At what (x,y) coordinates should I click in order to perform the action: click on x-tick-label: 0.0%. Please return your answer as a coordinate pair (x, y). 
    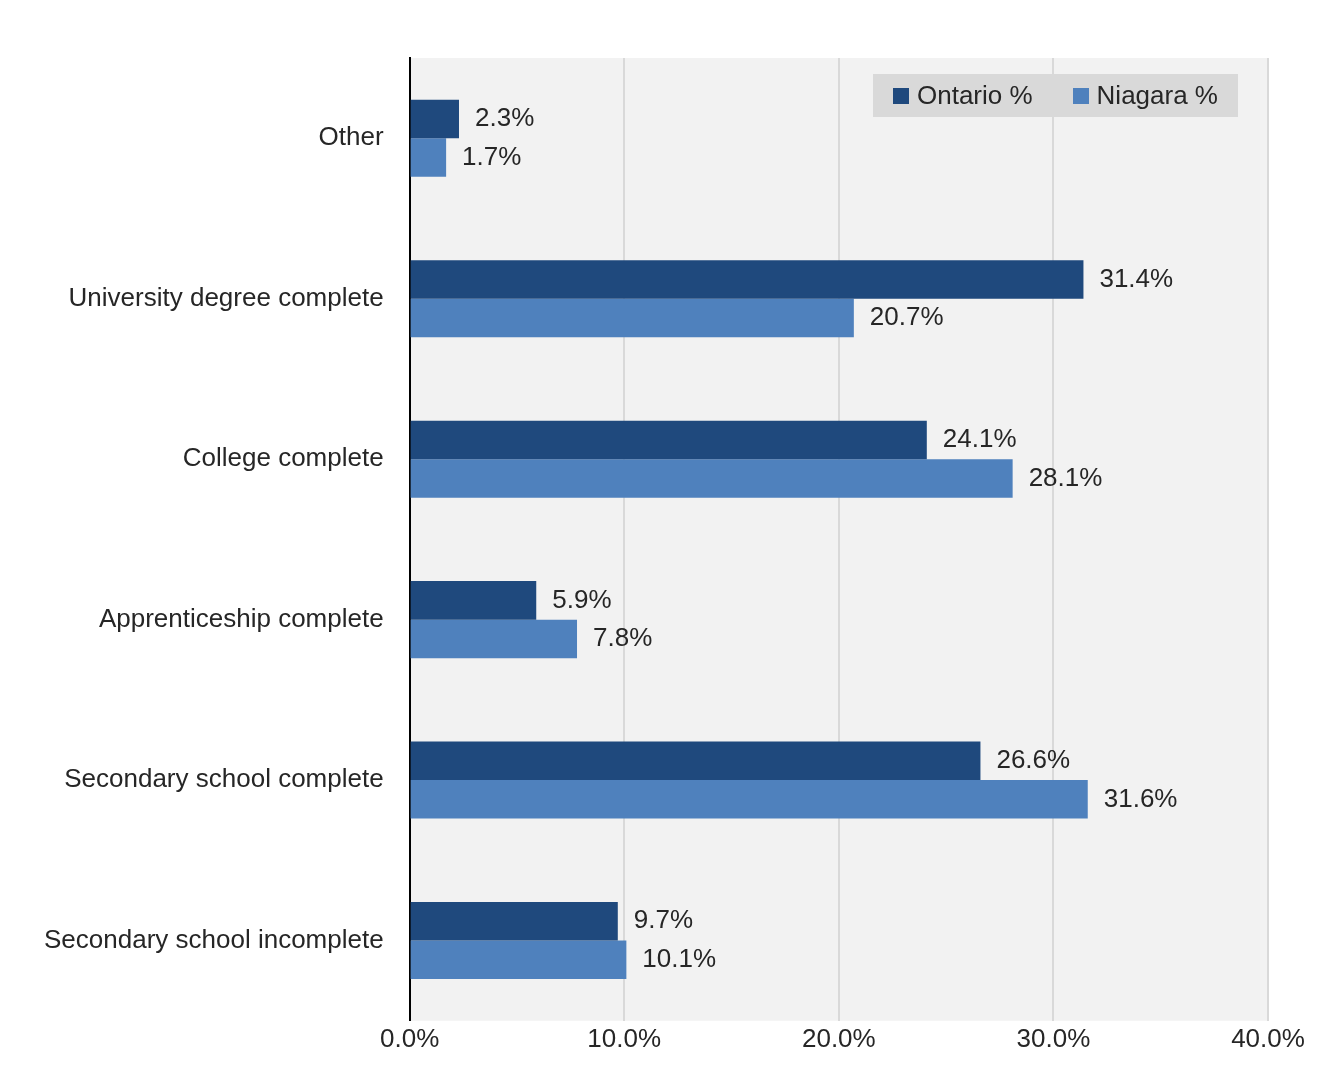
    Looking at the image, I should click on (410, 1037).